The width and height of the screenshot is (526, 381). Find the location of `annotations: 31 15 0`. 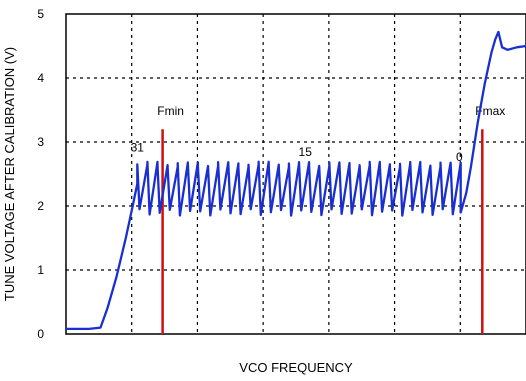

annotations: 31 15 0 is located at coordinates (297, 153).